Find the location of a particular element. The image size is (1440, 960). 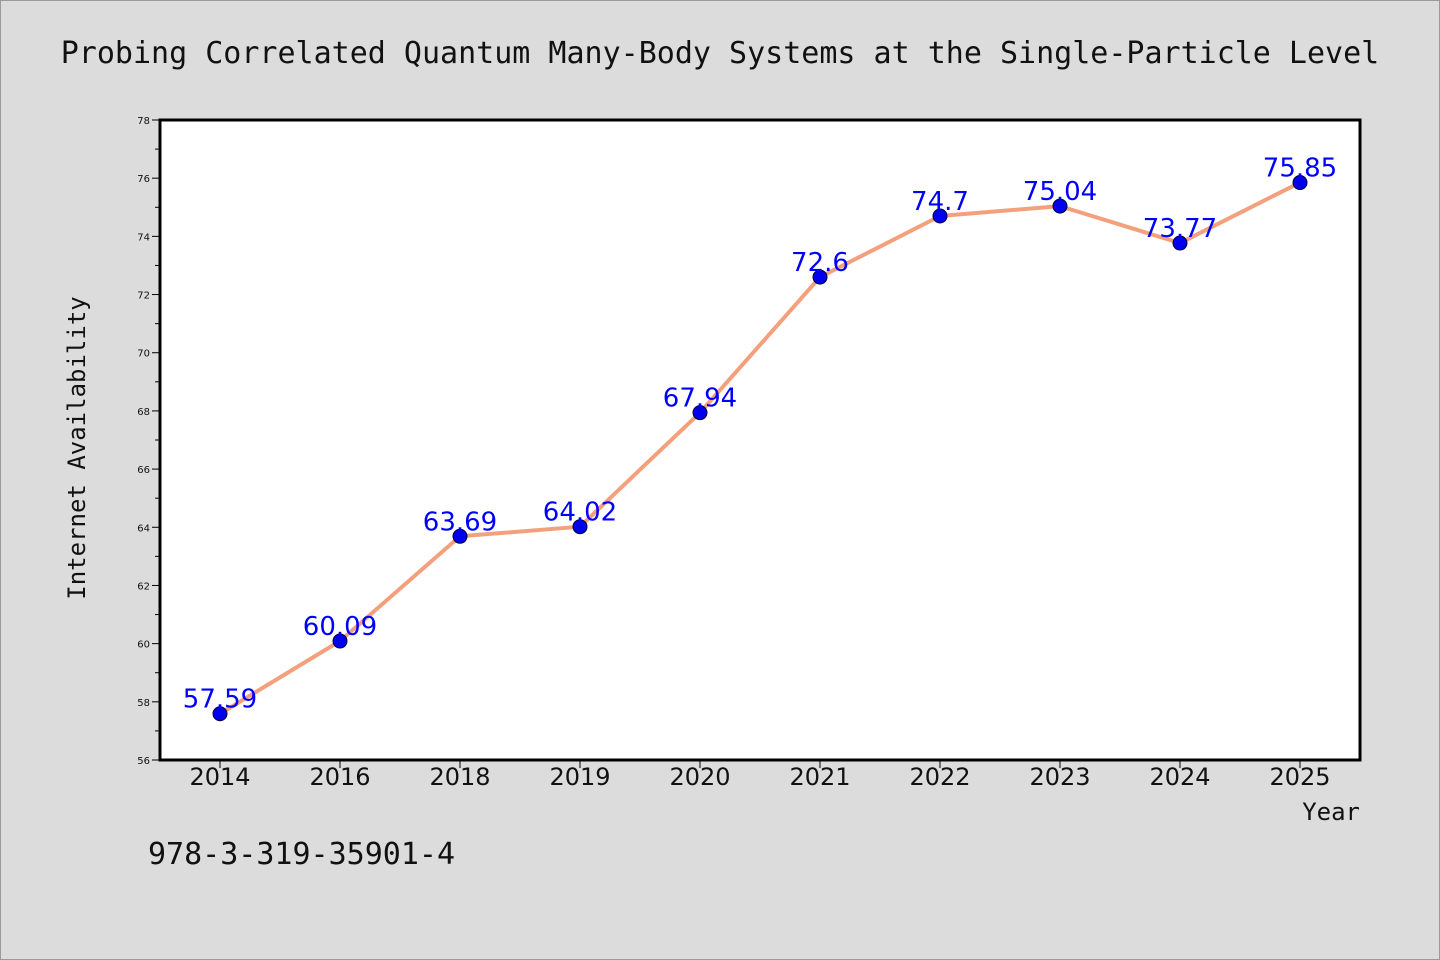

x-tick-label: 2022 is located at coordinates (939, 777).